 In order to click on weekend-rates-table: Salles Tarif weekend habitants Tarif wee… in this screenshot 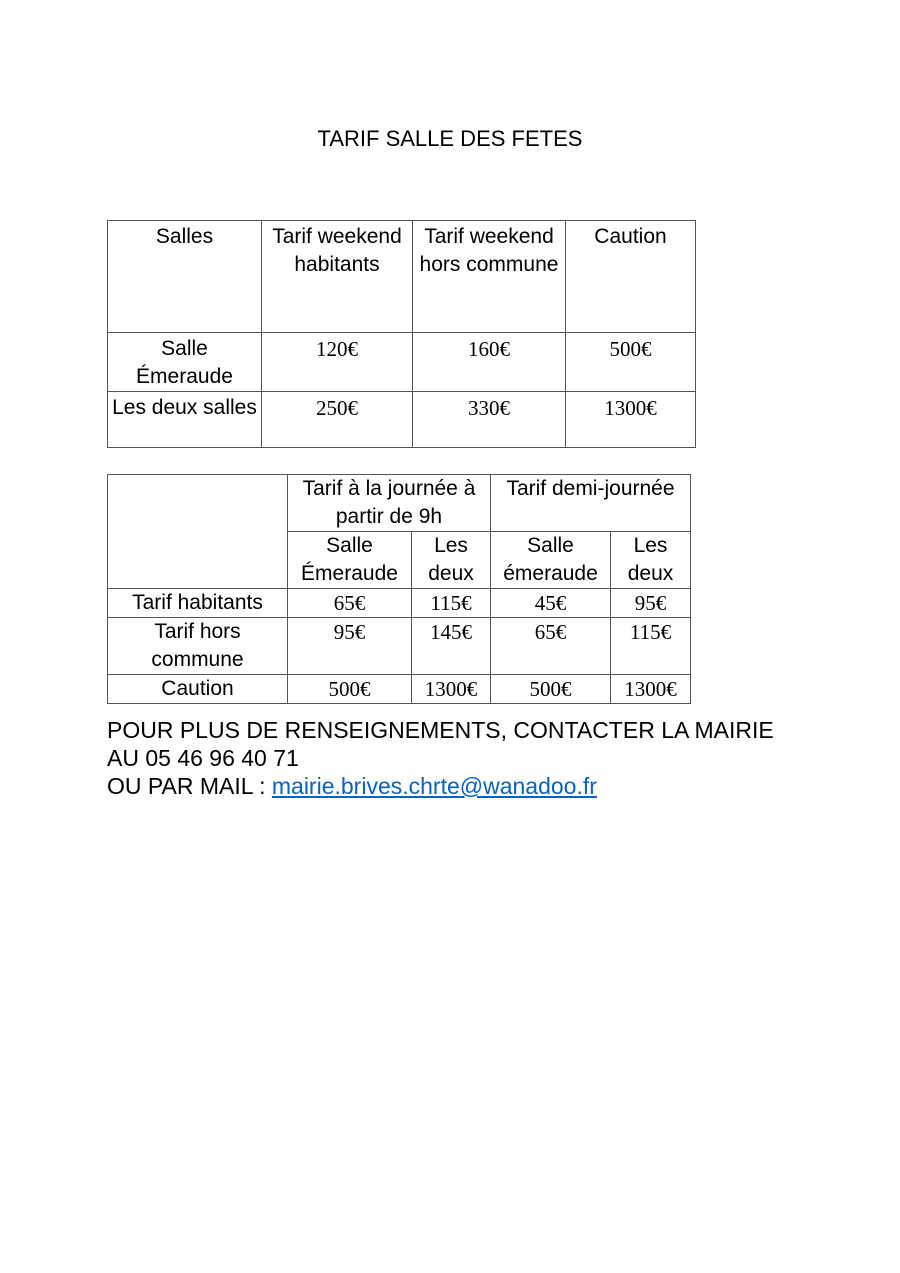, I will do `click(401, 334)`.